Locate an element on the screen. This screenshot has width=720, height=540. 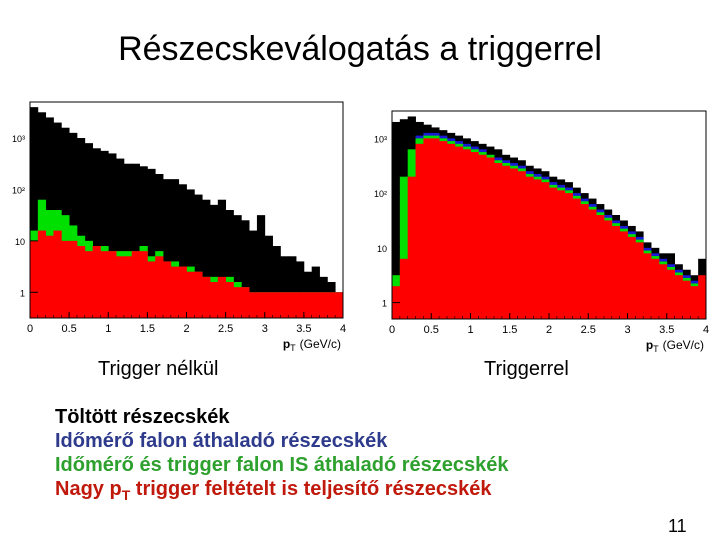
x-tick-label: 1.5 is located at coordinates (509, 330).